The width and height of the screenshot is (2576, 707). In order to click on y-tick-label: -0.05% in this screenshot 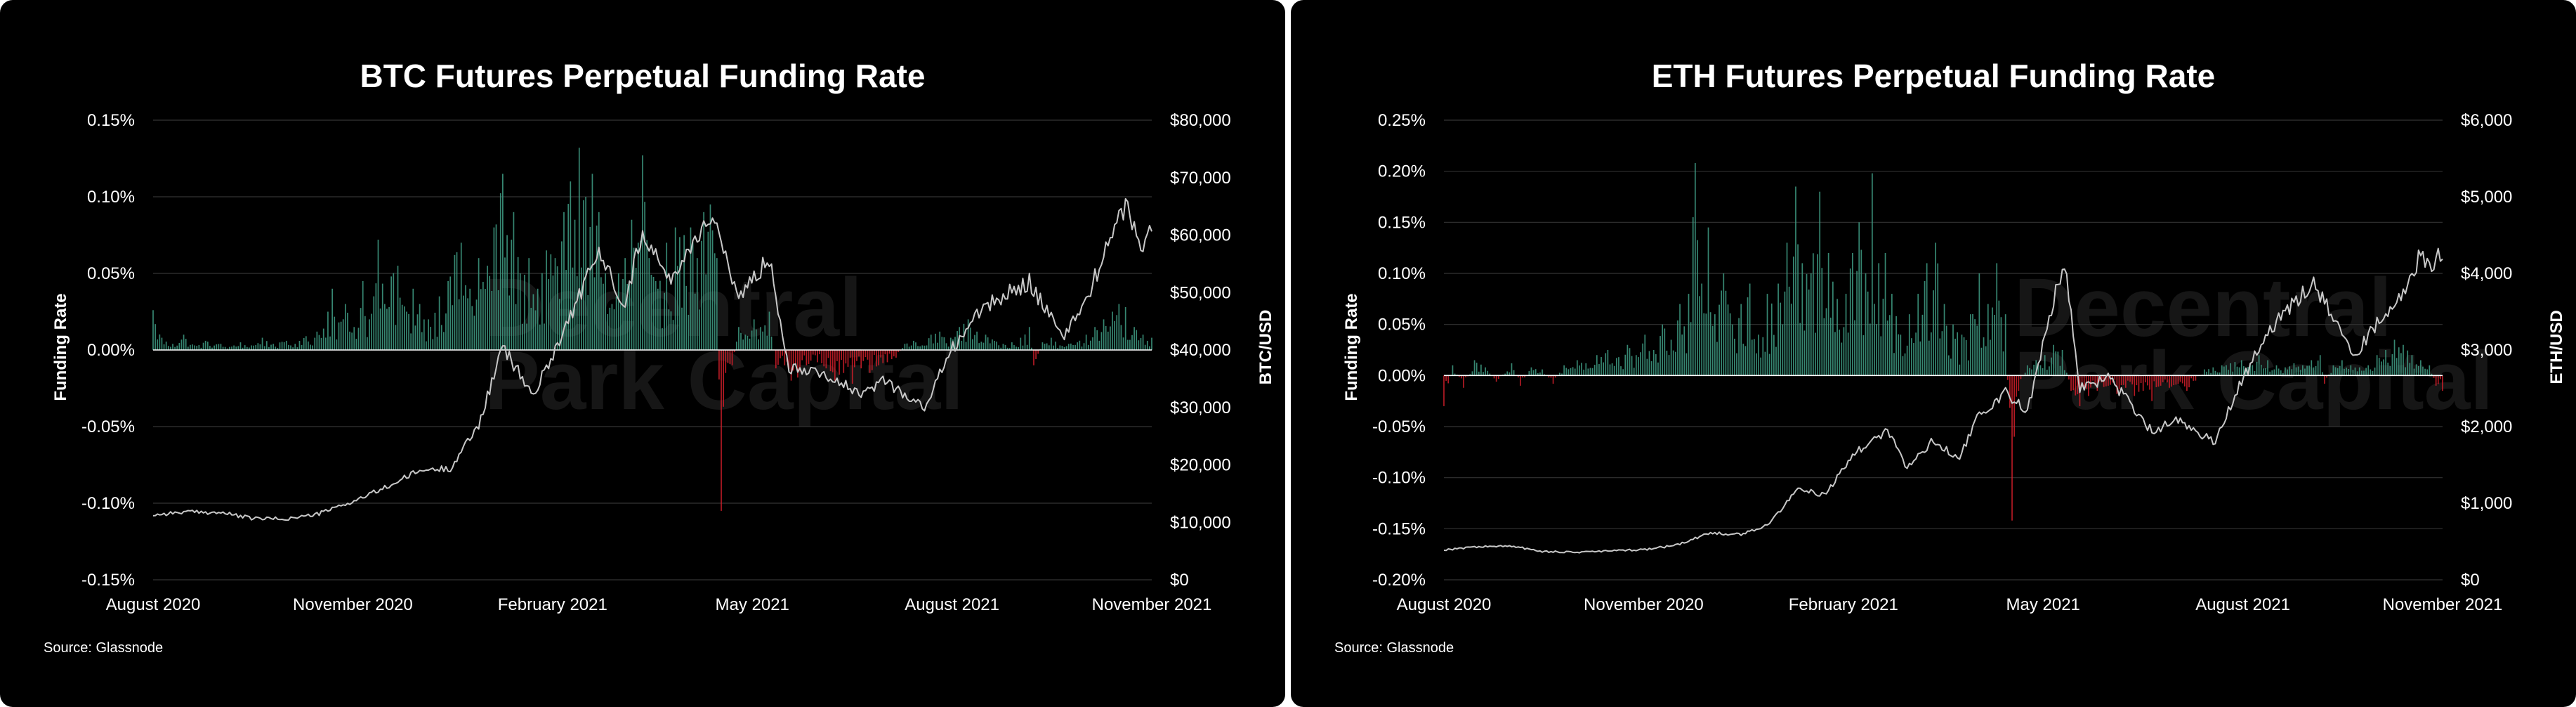, I will do `click(108, 426)`.